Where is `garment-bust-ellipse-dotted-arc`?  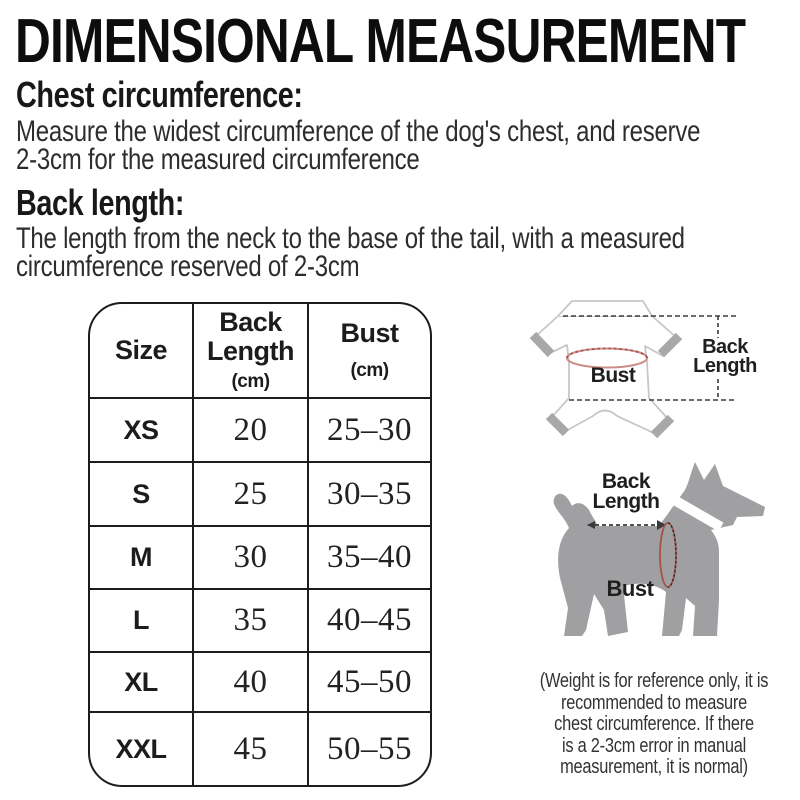 garment-bust-ellipse-dotted-arc is located at coordinates (607, 353).